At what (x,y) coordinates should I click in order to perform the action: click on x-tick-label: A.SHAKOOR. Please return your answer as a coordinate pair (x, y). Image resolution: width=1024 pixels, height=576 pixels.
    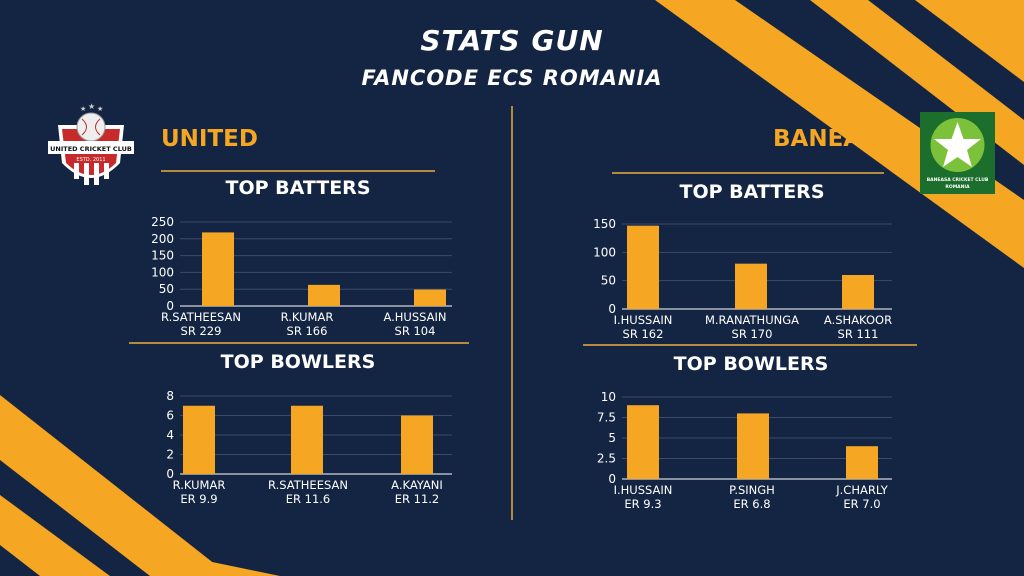
    Looking at the image, I should click on (858, 320).